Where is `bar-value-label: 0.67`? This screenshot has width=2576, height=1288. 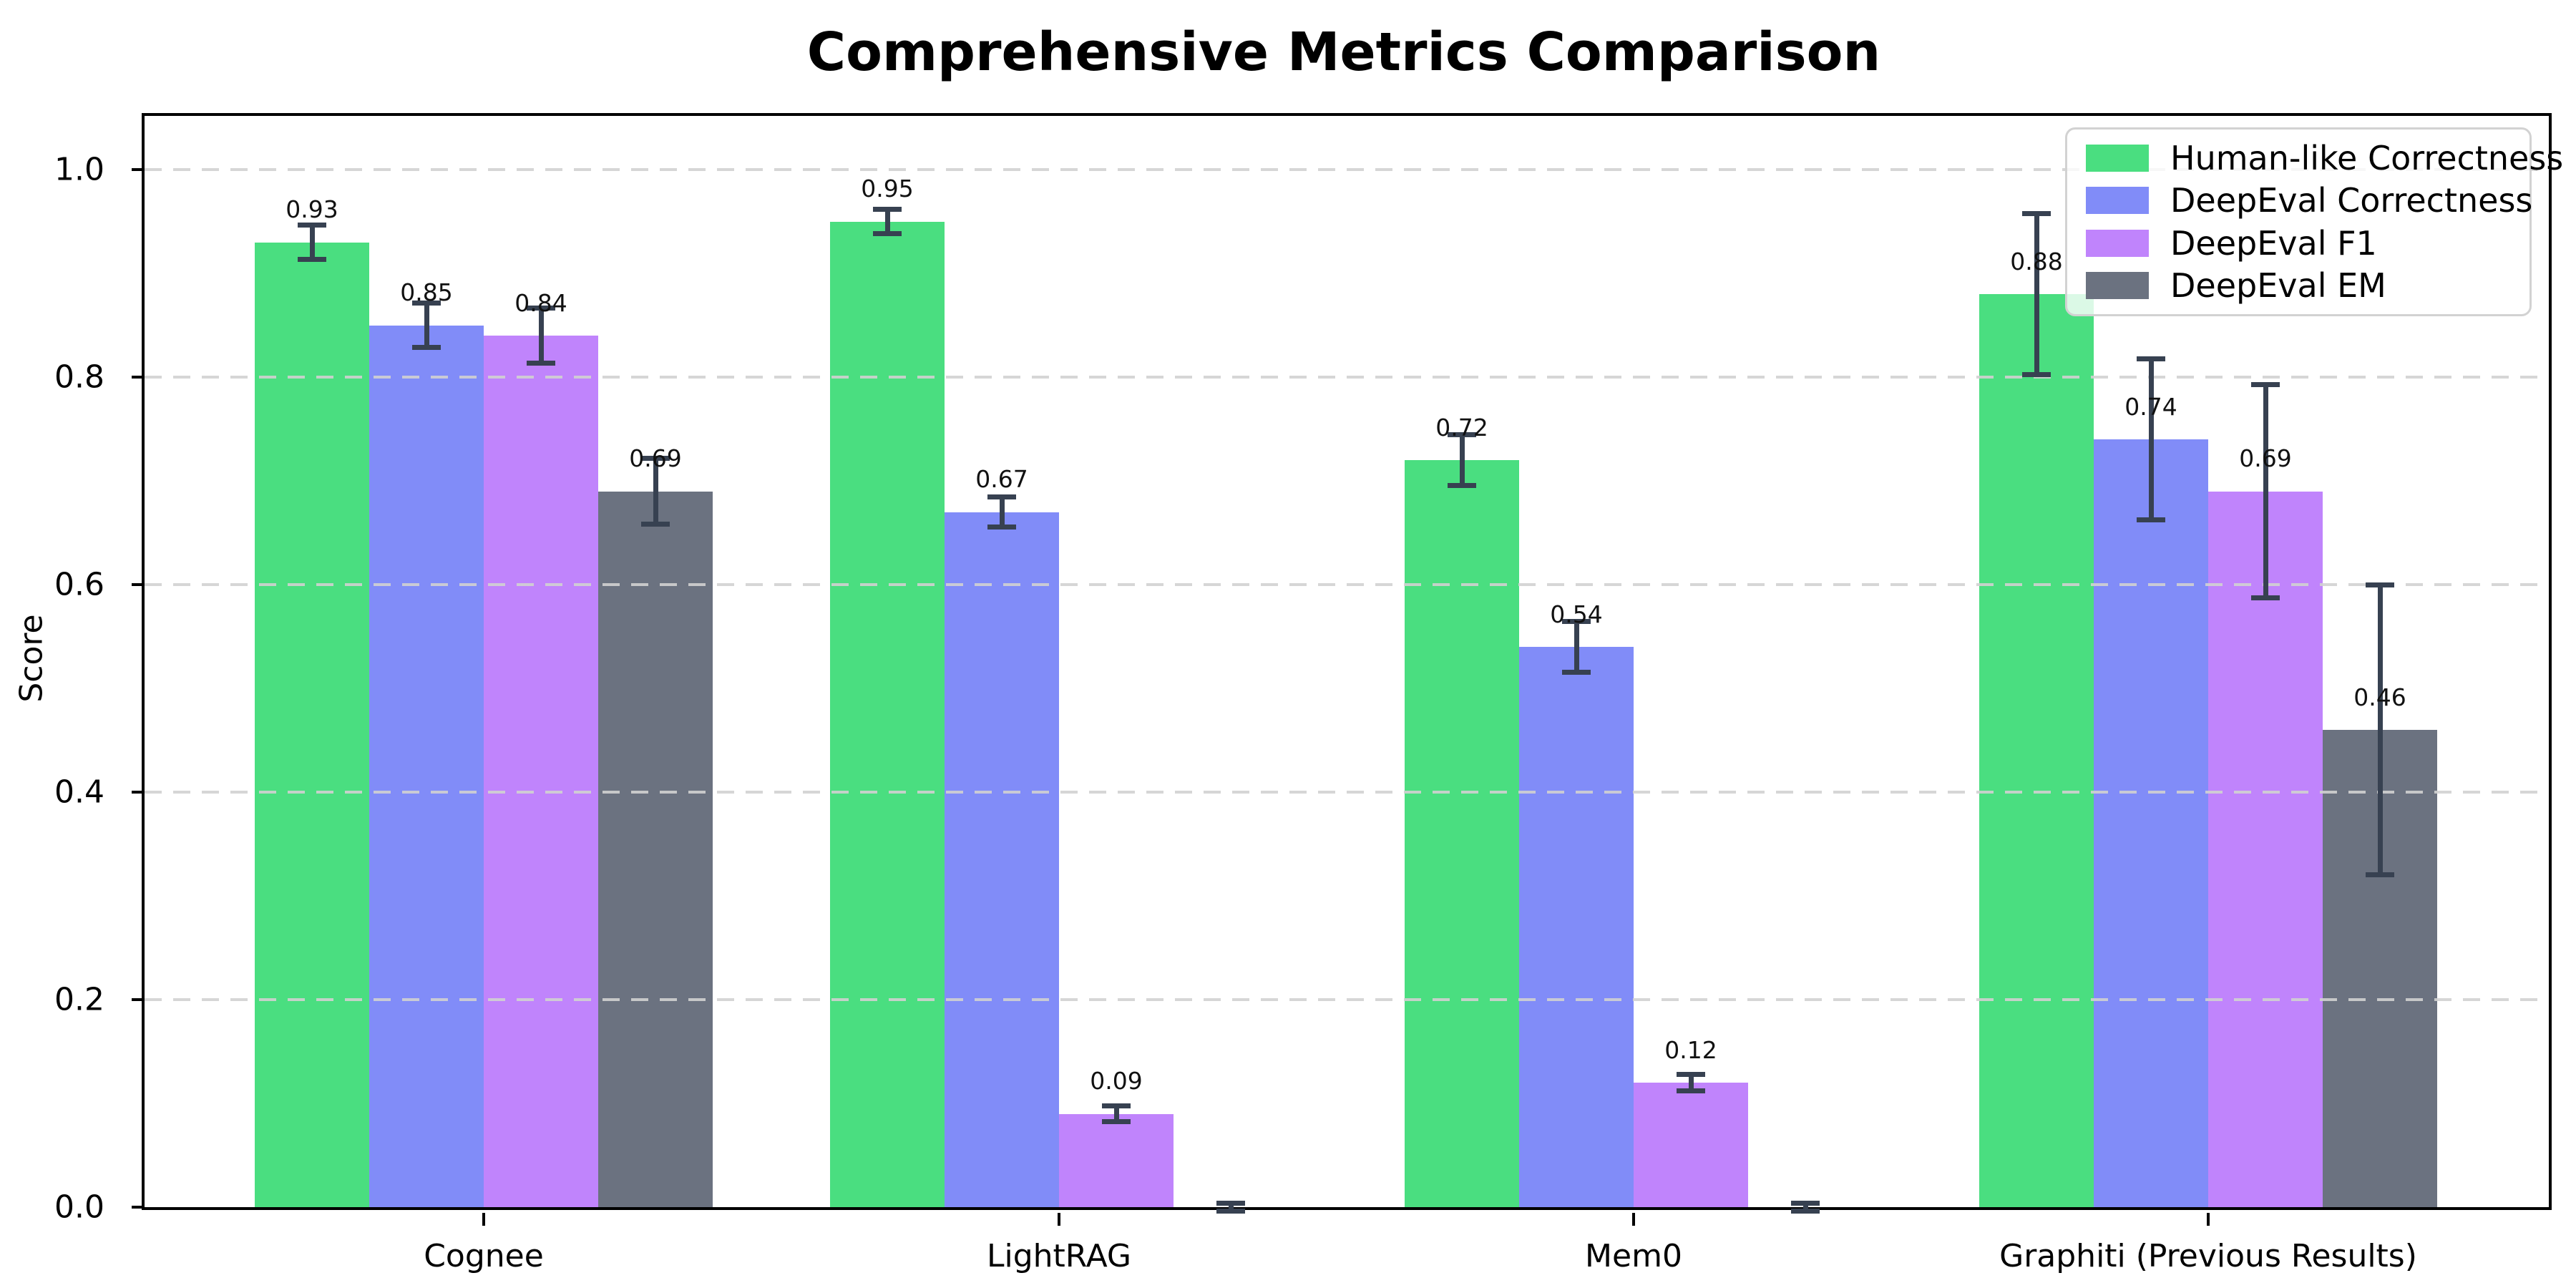 bar-value-label: 0.67 is located at coordinates (1001, 479).